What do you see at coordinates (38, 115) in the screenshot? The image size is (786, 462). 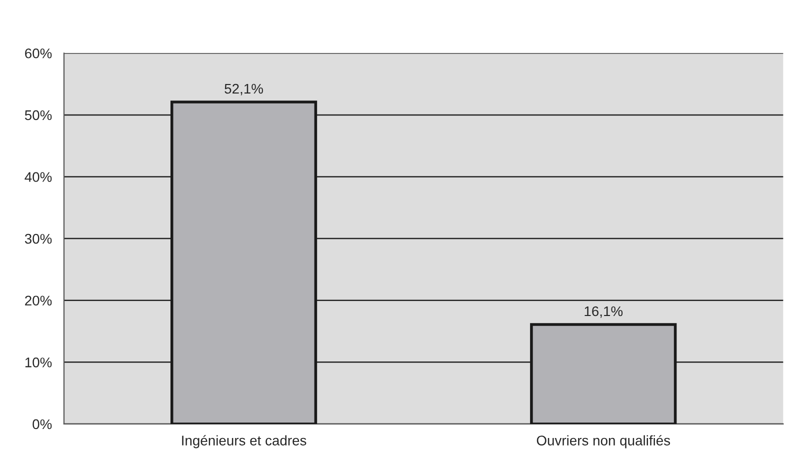 I see `y-tick-label: 50%` at bounding box center [38, 115].